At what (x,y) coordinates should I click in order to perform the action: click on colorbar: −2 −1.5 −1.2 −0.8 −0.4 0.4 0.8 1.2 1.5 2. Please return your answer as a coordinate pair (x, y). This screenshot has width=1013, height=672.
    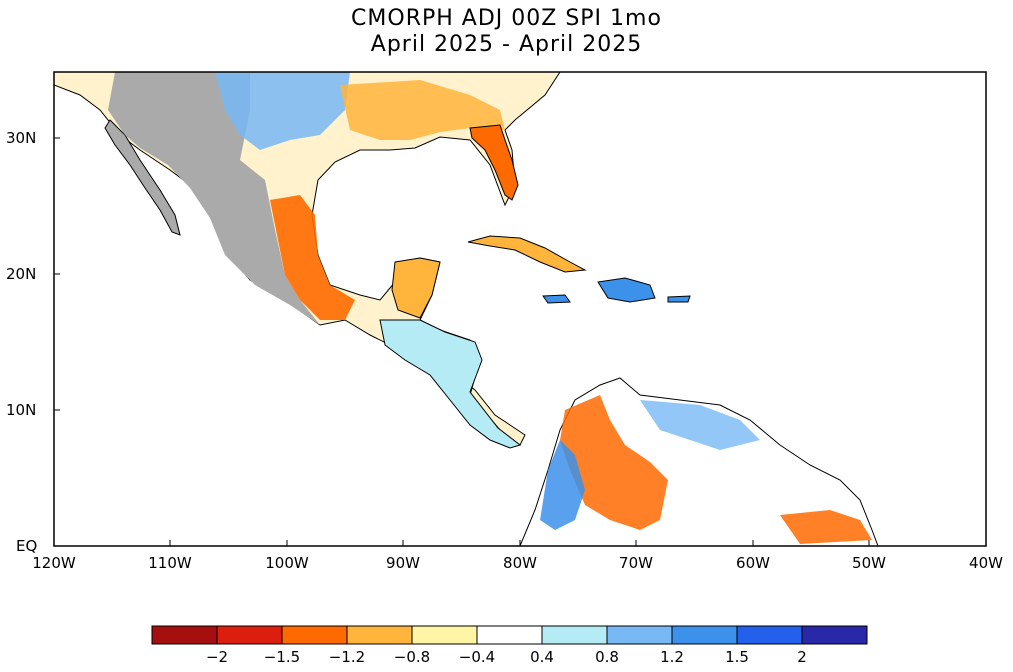
    Looking at the image, I should click on (509, 645).